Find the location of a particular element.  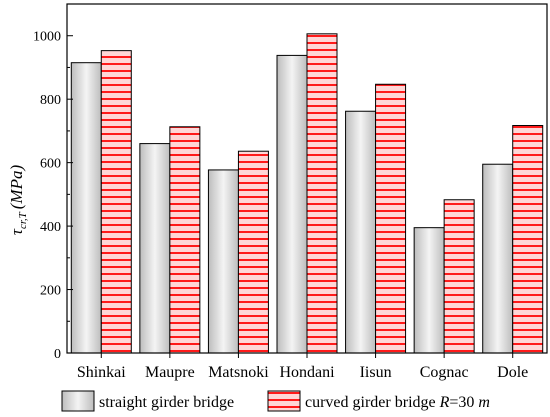

y-tick-label: 1000 is located at coordinates (47, 37).